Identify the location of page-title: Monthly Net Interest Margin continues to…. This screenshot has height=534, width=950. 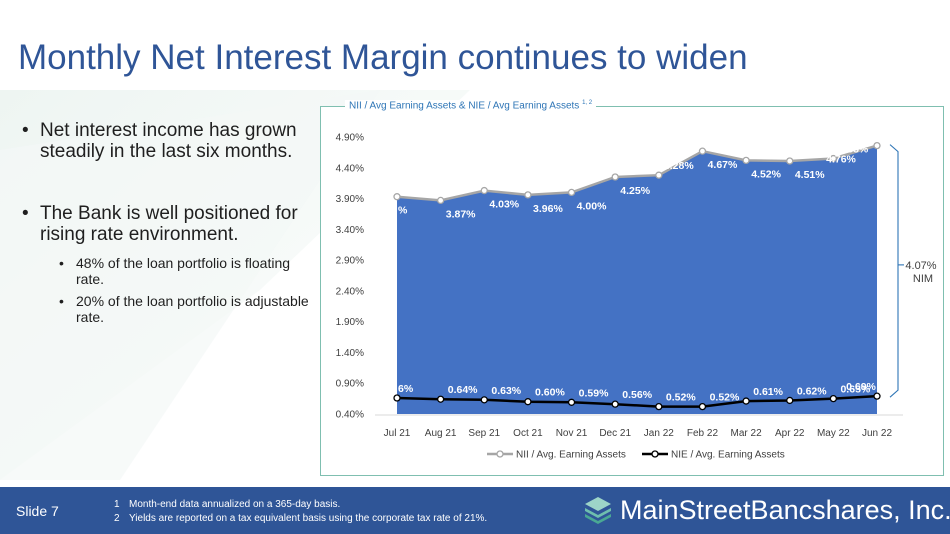
(383, 57).